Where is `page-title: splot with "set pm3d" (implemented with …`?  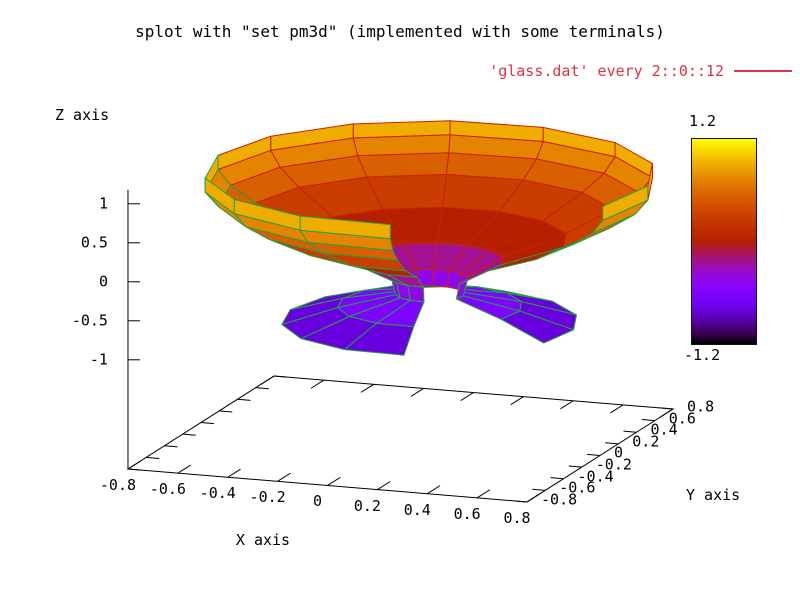 page-title: splot with "set pm3d" (implemented with … is located at coordinates (400, 31).